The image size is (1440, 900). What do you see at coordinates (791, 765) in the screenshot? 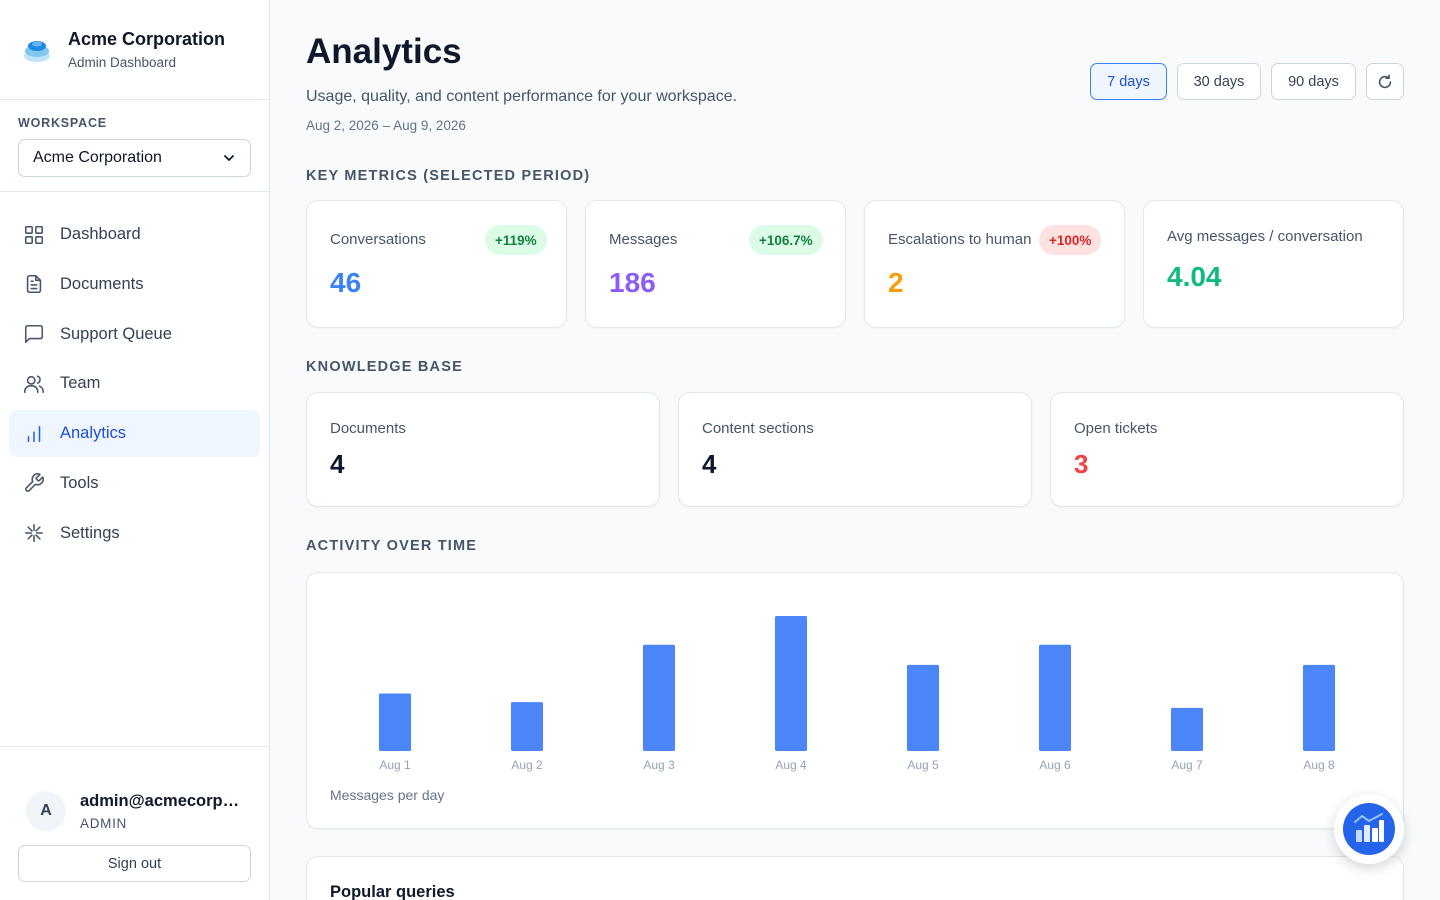
I see `x-tick-label: Aug 4` at bounding box center [791, 765].